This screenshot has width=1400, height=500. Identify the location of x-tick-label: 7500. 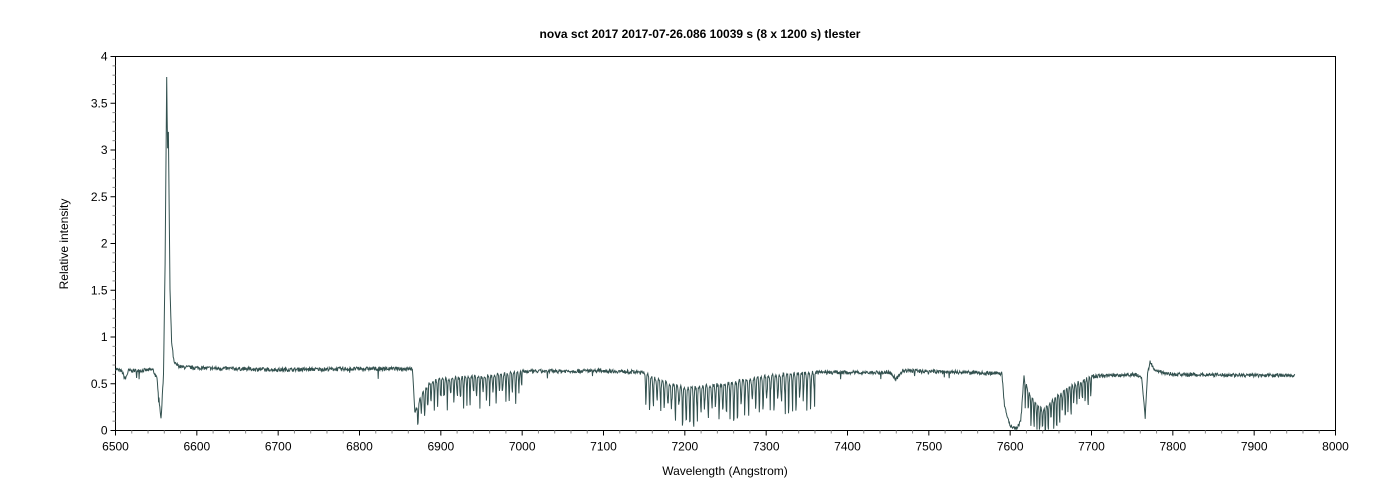
(928, 447).